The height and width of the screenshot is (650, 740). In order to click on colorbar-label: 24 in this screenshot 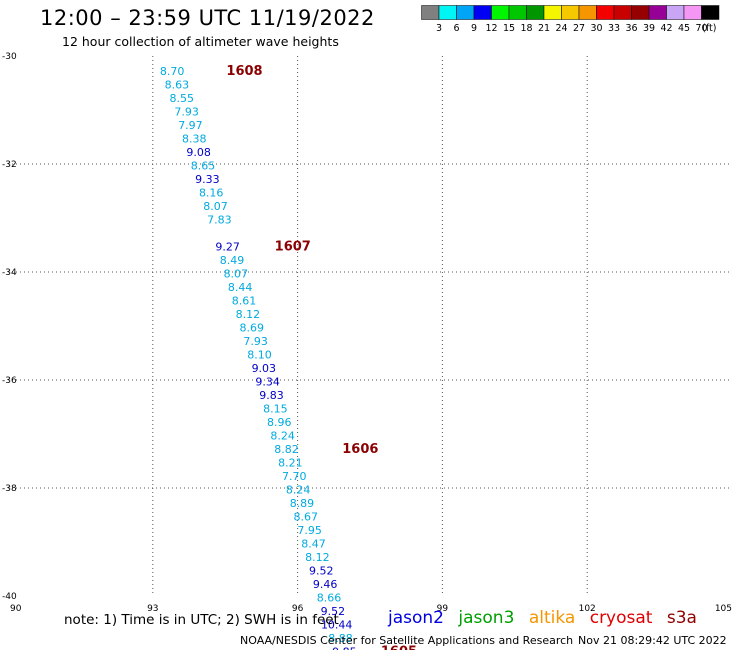, I will do `click(561, 28)`.